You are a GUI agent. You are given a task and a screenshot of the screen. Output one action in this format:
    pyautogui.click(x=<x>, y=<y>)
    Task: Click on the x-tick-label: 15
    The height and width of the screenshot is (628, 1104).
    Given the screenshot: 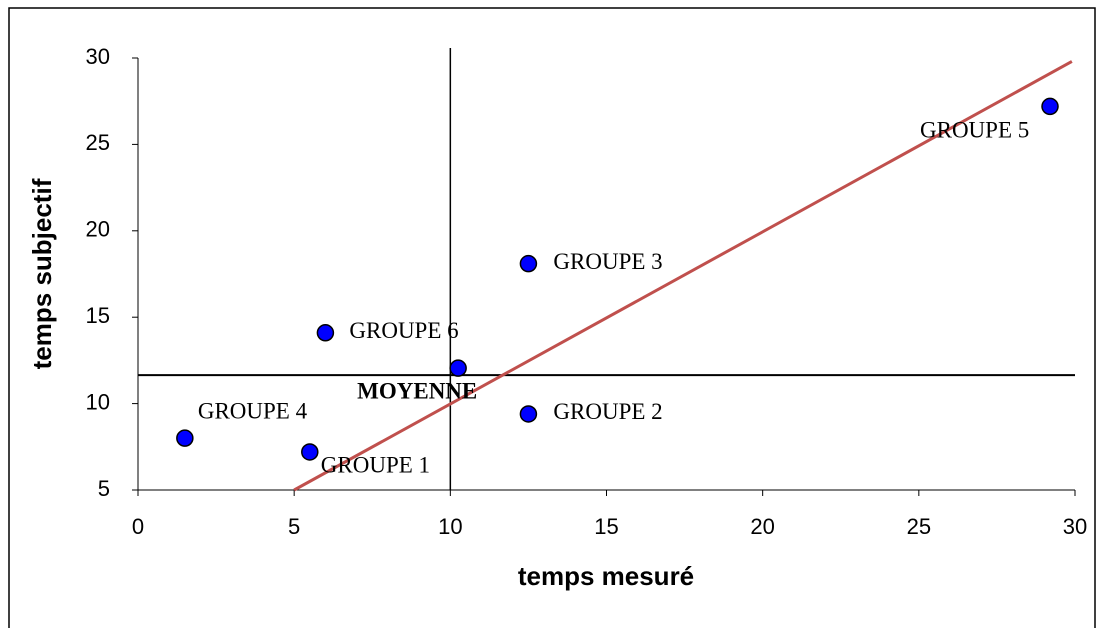 What is the action you would take?
    pyautogui.click(x=606, y=526)
    